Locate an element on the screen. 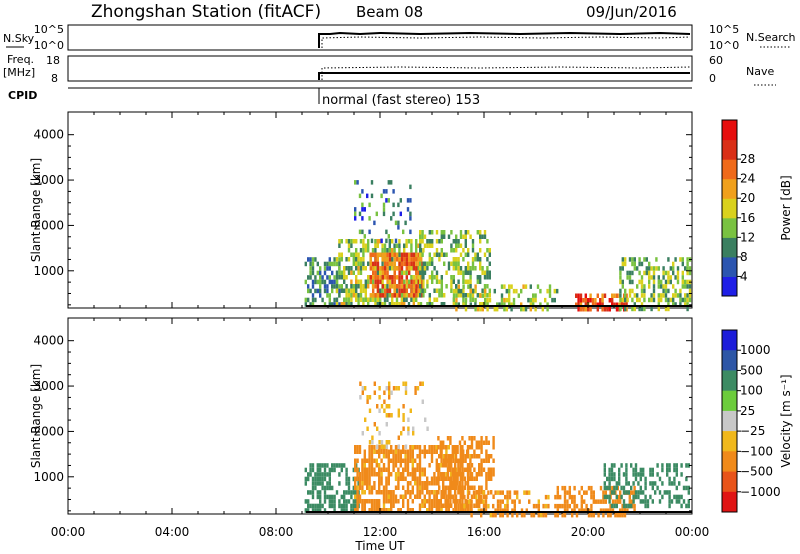 This screenshot has height=554, width=800. colorbar-segment is located at coordinates (729, 482).